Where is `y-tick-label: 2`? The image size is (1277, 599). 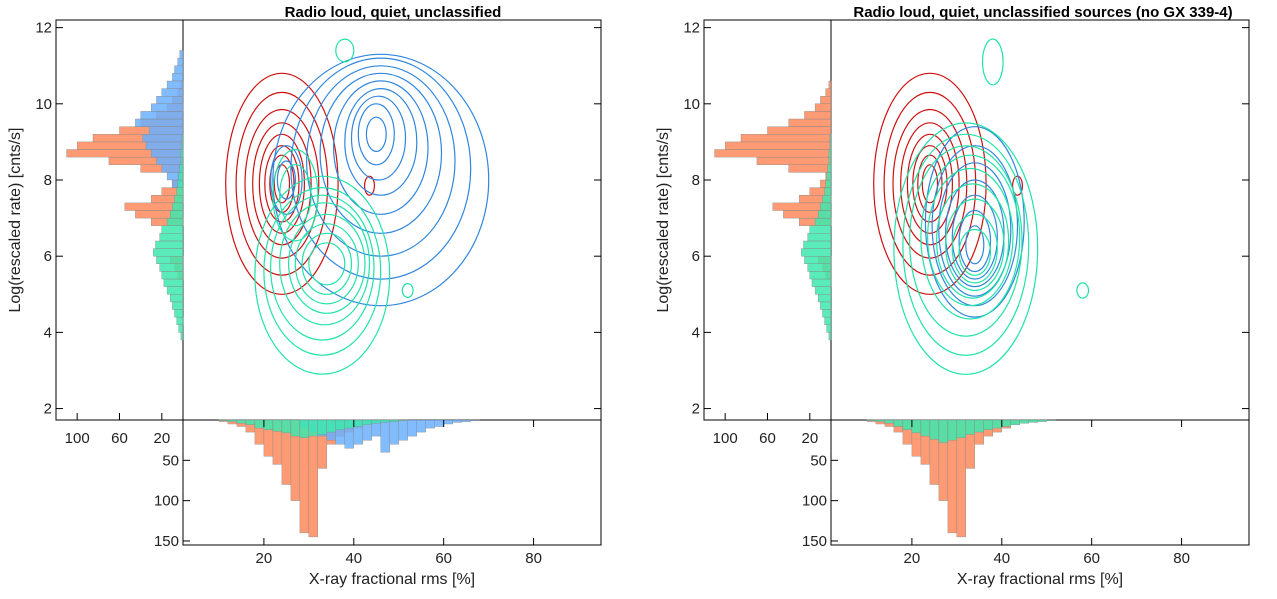
y-tick-label: 2 is located at coordinates (696, 409).